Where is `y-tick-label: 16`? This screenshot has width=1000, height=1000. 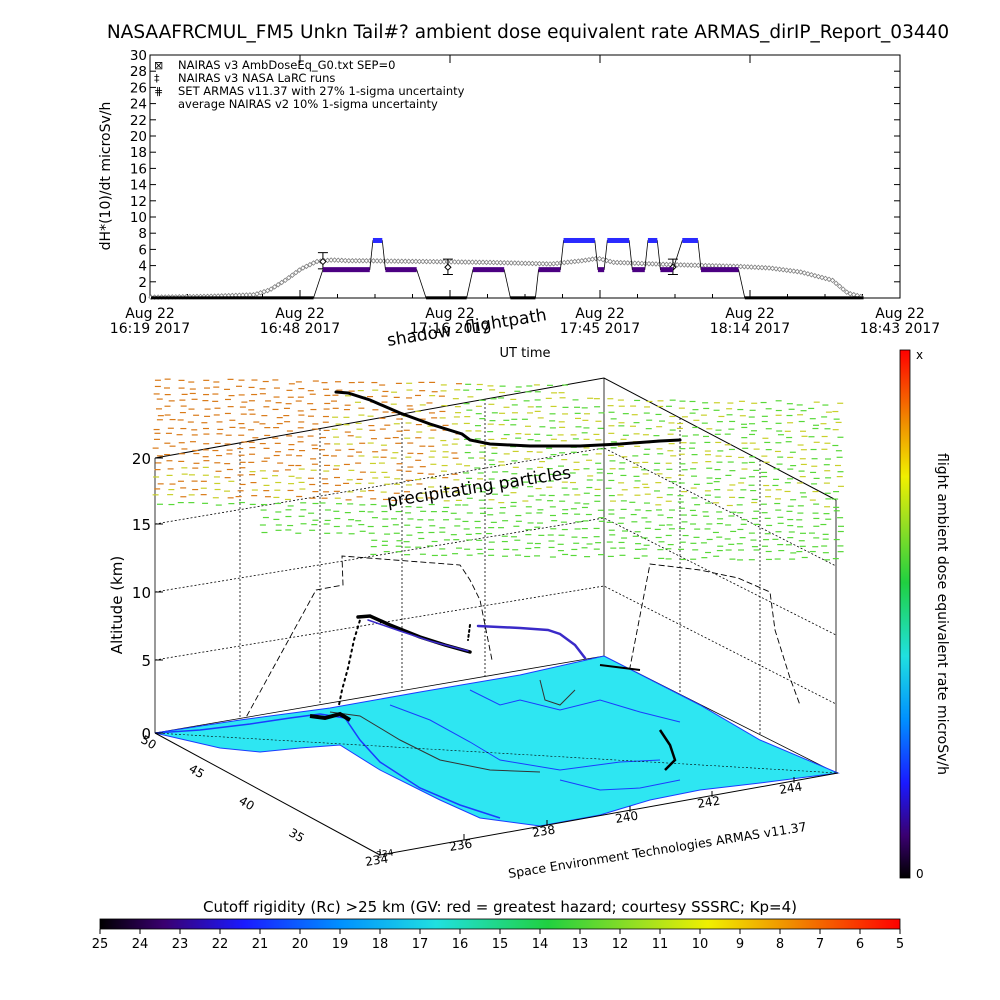 y-tick-label: 16 is located at coordinates (138, 169).